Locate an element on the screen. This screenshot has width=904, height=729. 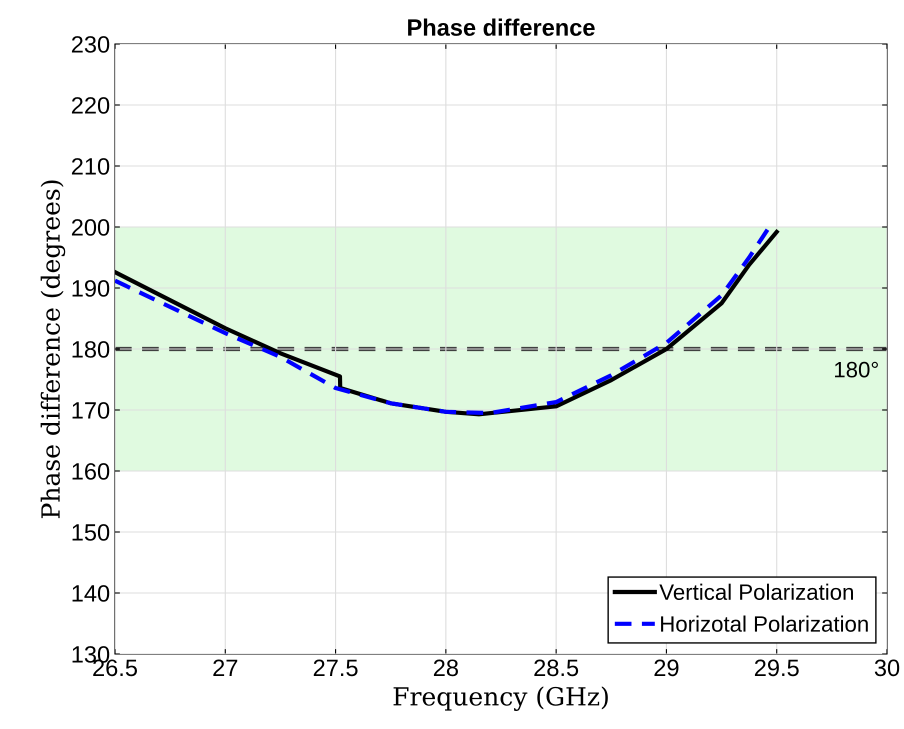
y-tick-label: 140 is located at coordinates (91, 593).